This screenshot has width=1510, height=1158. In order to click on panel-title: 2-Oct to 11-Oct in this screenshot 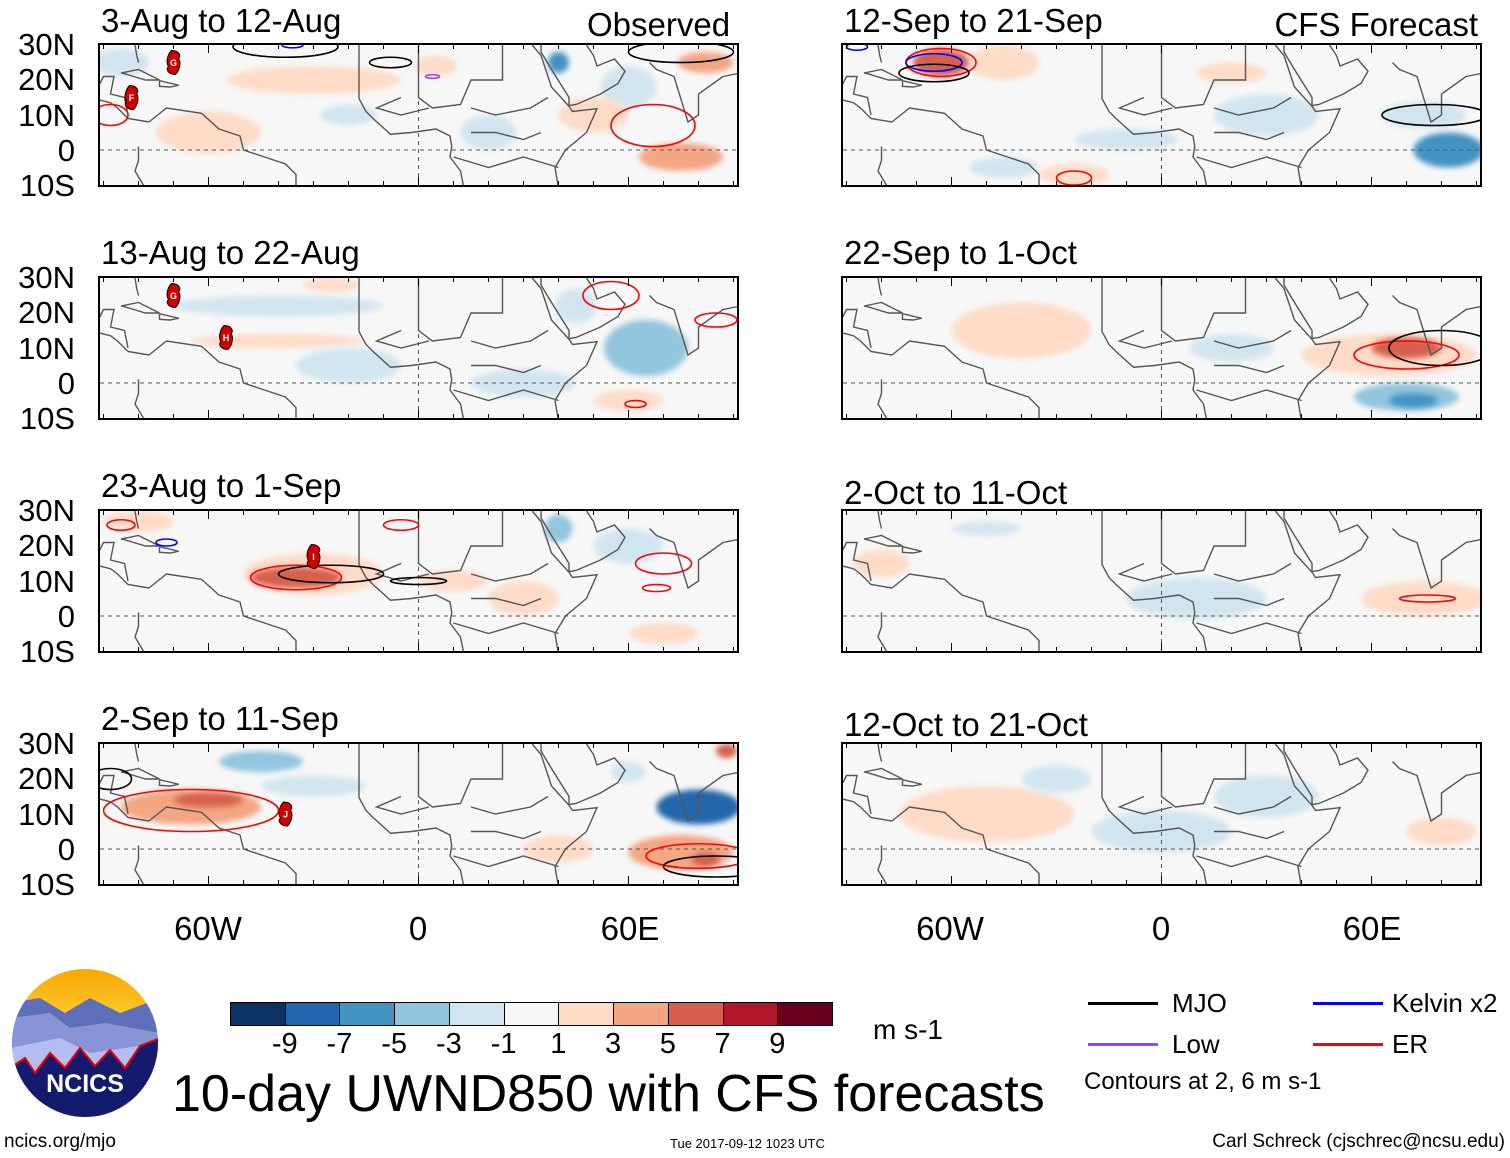, I will do `click(956, 492)`.